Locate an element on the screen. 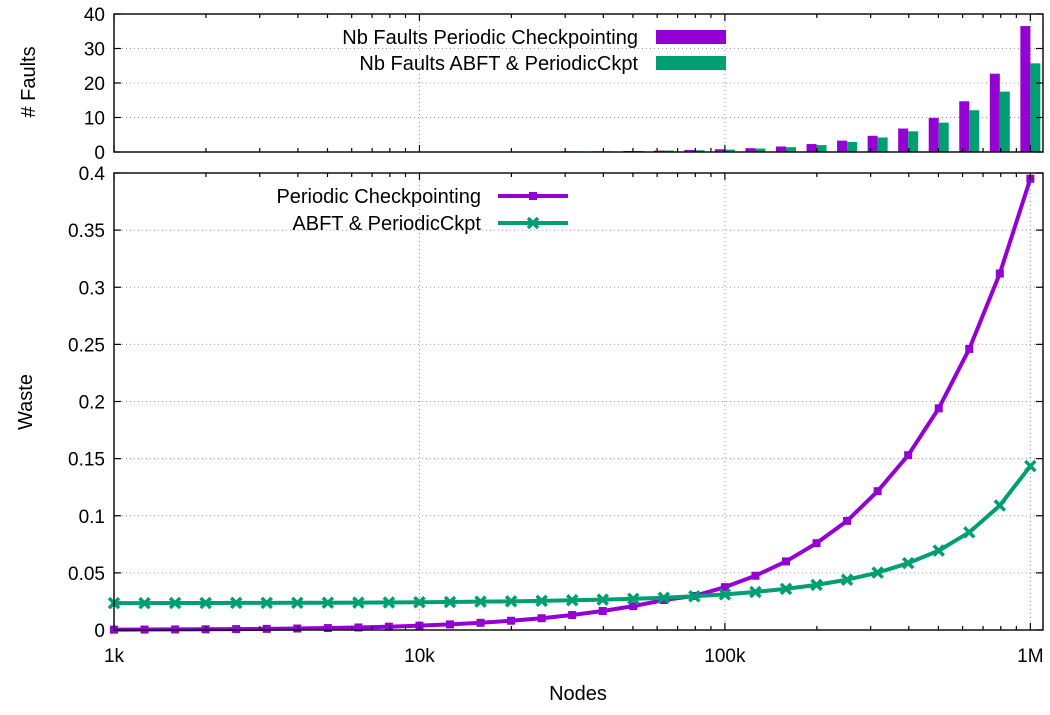 This screenshot has width=1050, height=715. faults-y-tick-label: 0 is located at coordinates (99, 153).